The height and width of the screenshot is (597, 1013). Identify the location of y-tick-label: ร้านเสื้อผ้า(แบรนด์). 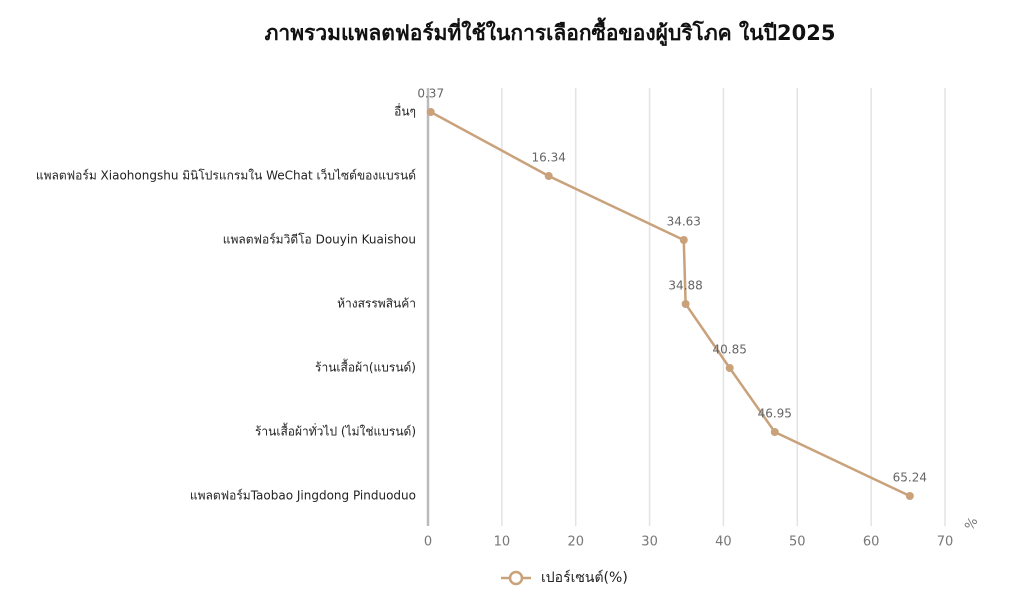
(365, 367).